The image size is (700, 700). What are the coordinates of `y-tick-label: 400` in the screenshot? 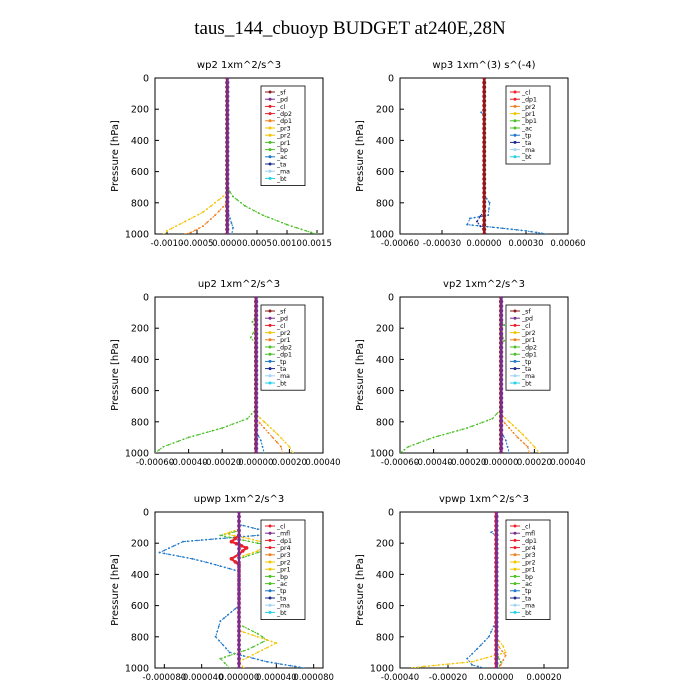 It's located at (385, 360).